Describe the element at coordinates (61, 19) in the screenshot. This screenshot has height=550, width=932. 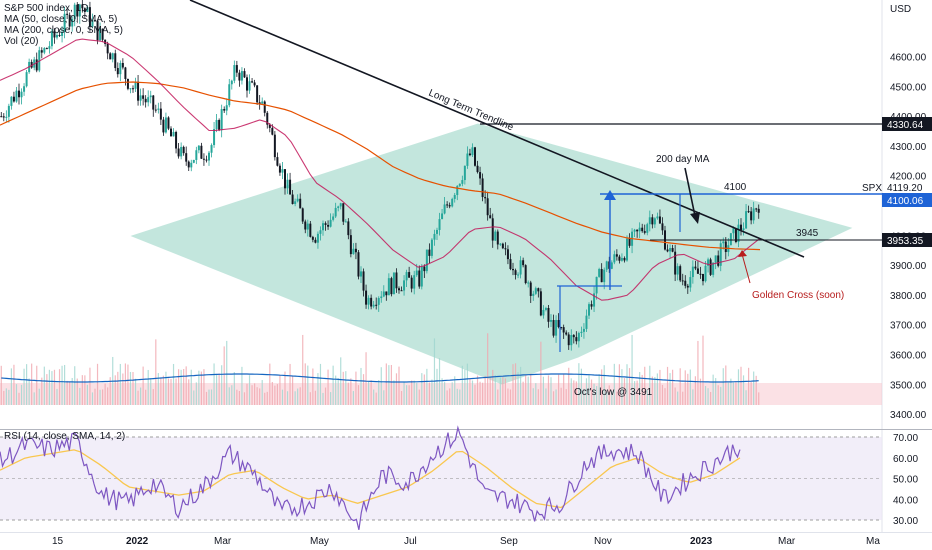
I see `legend-ma50: MA (50, close, 0, SMA, 5)` at that location.